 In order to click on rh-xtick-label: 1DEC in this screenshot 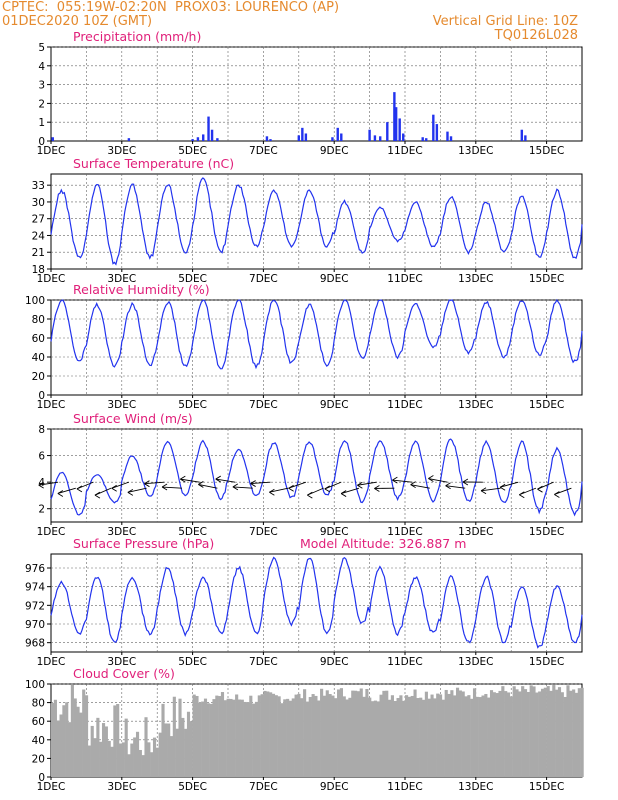, I will do `click(51, 405)`.